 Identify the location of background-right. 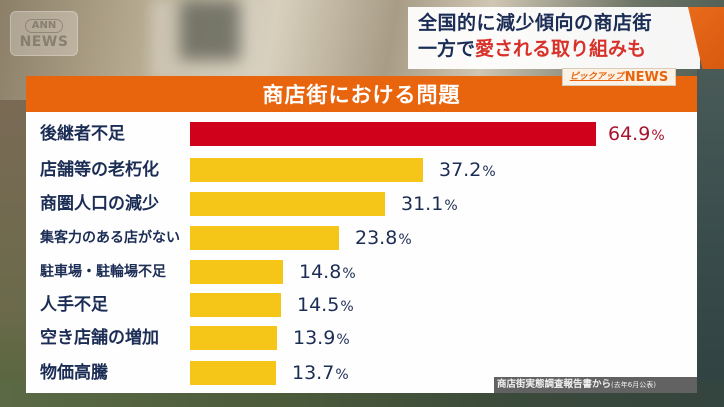
(710, 233).